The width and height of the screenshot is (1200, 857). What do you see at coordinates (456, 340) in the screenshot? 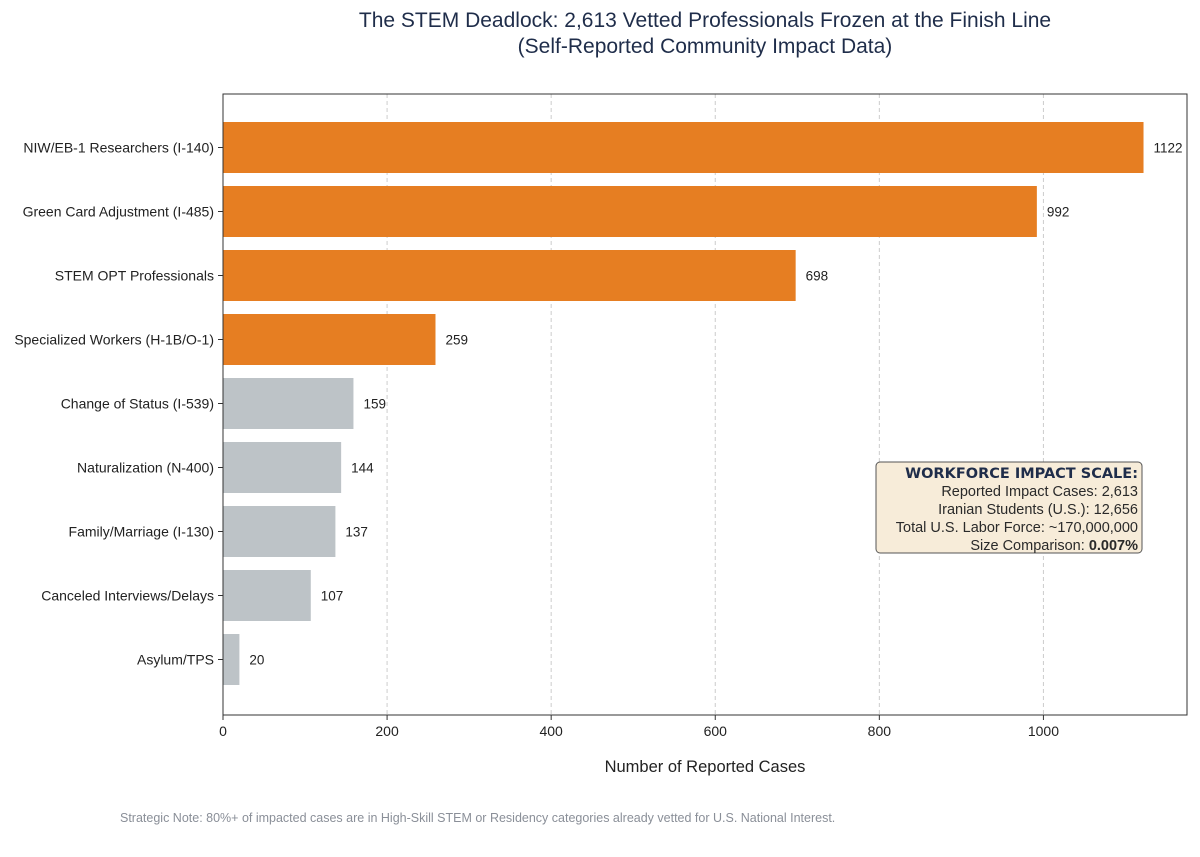
I see `bar-value-label: 259` at bounding box center [456, 340].